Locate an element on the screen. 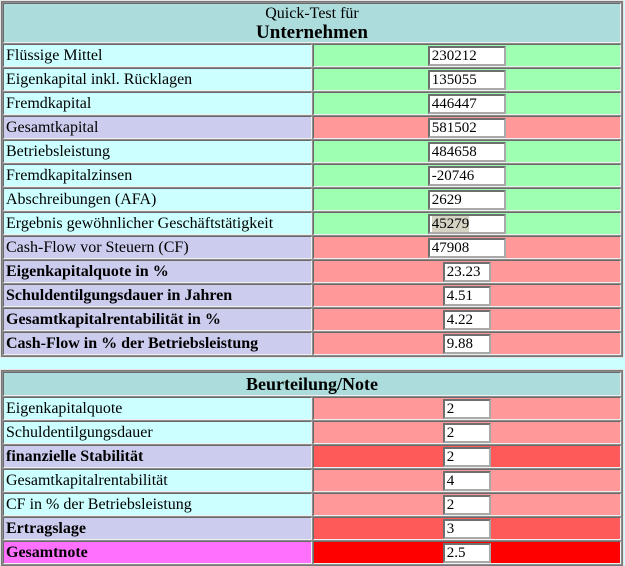 The image size is (625, 566). title-line1: Quick-Test für is located at coordinates (312, 13).